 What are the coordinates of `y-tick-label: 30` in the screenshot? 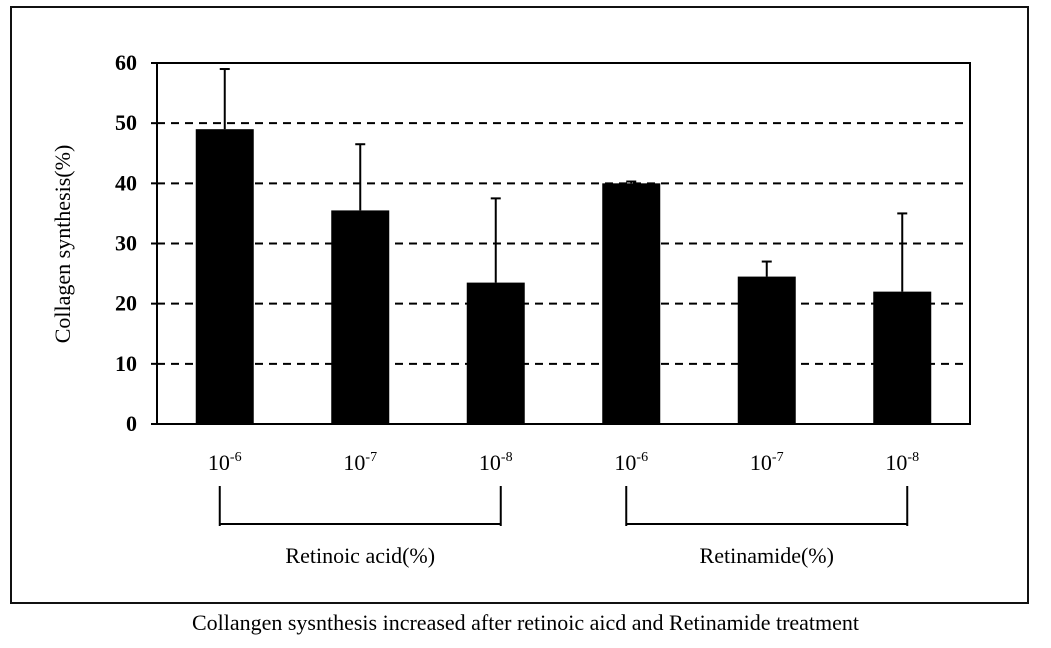 It's located at (126, 243).